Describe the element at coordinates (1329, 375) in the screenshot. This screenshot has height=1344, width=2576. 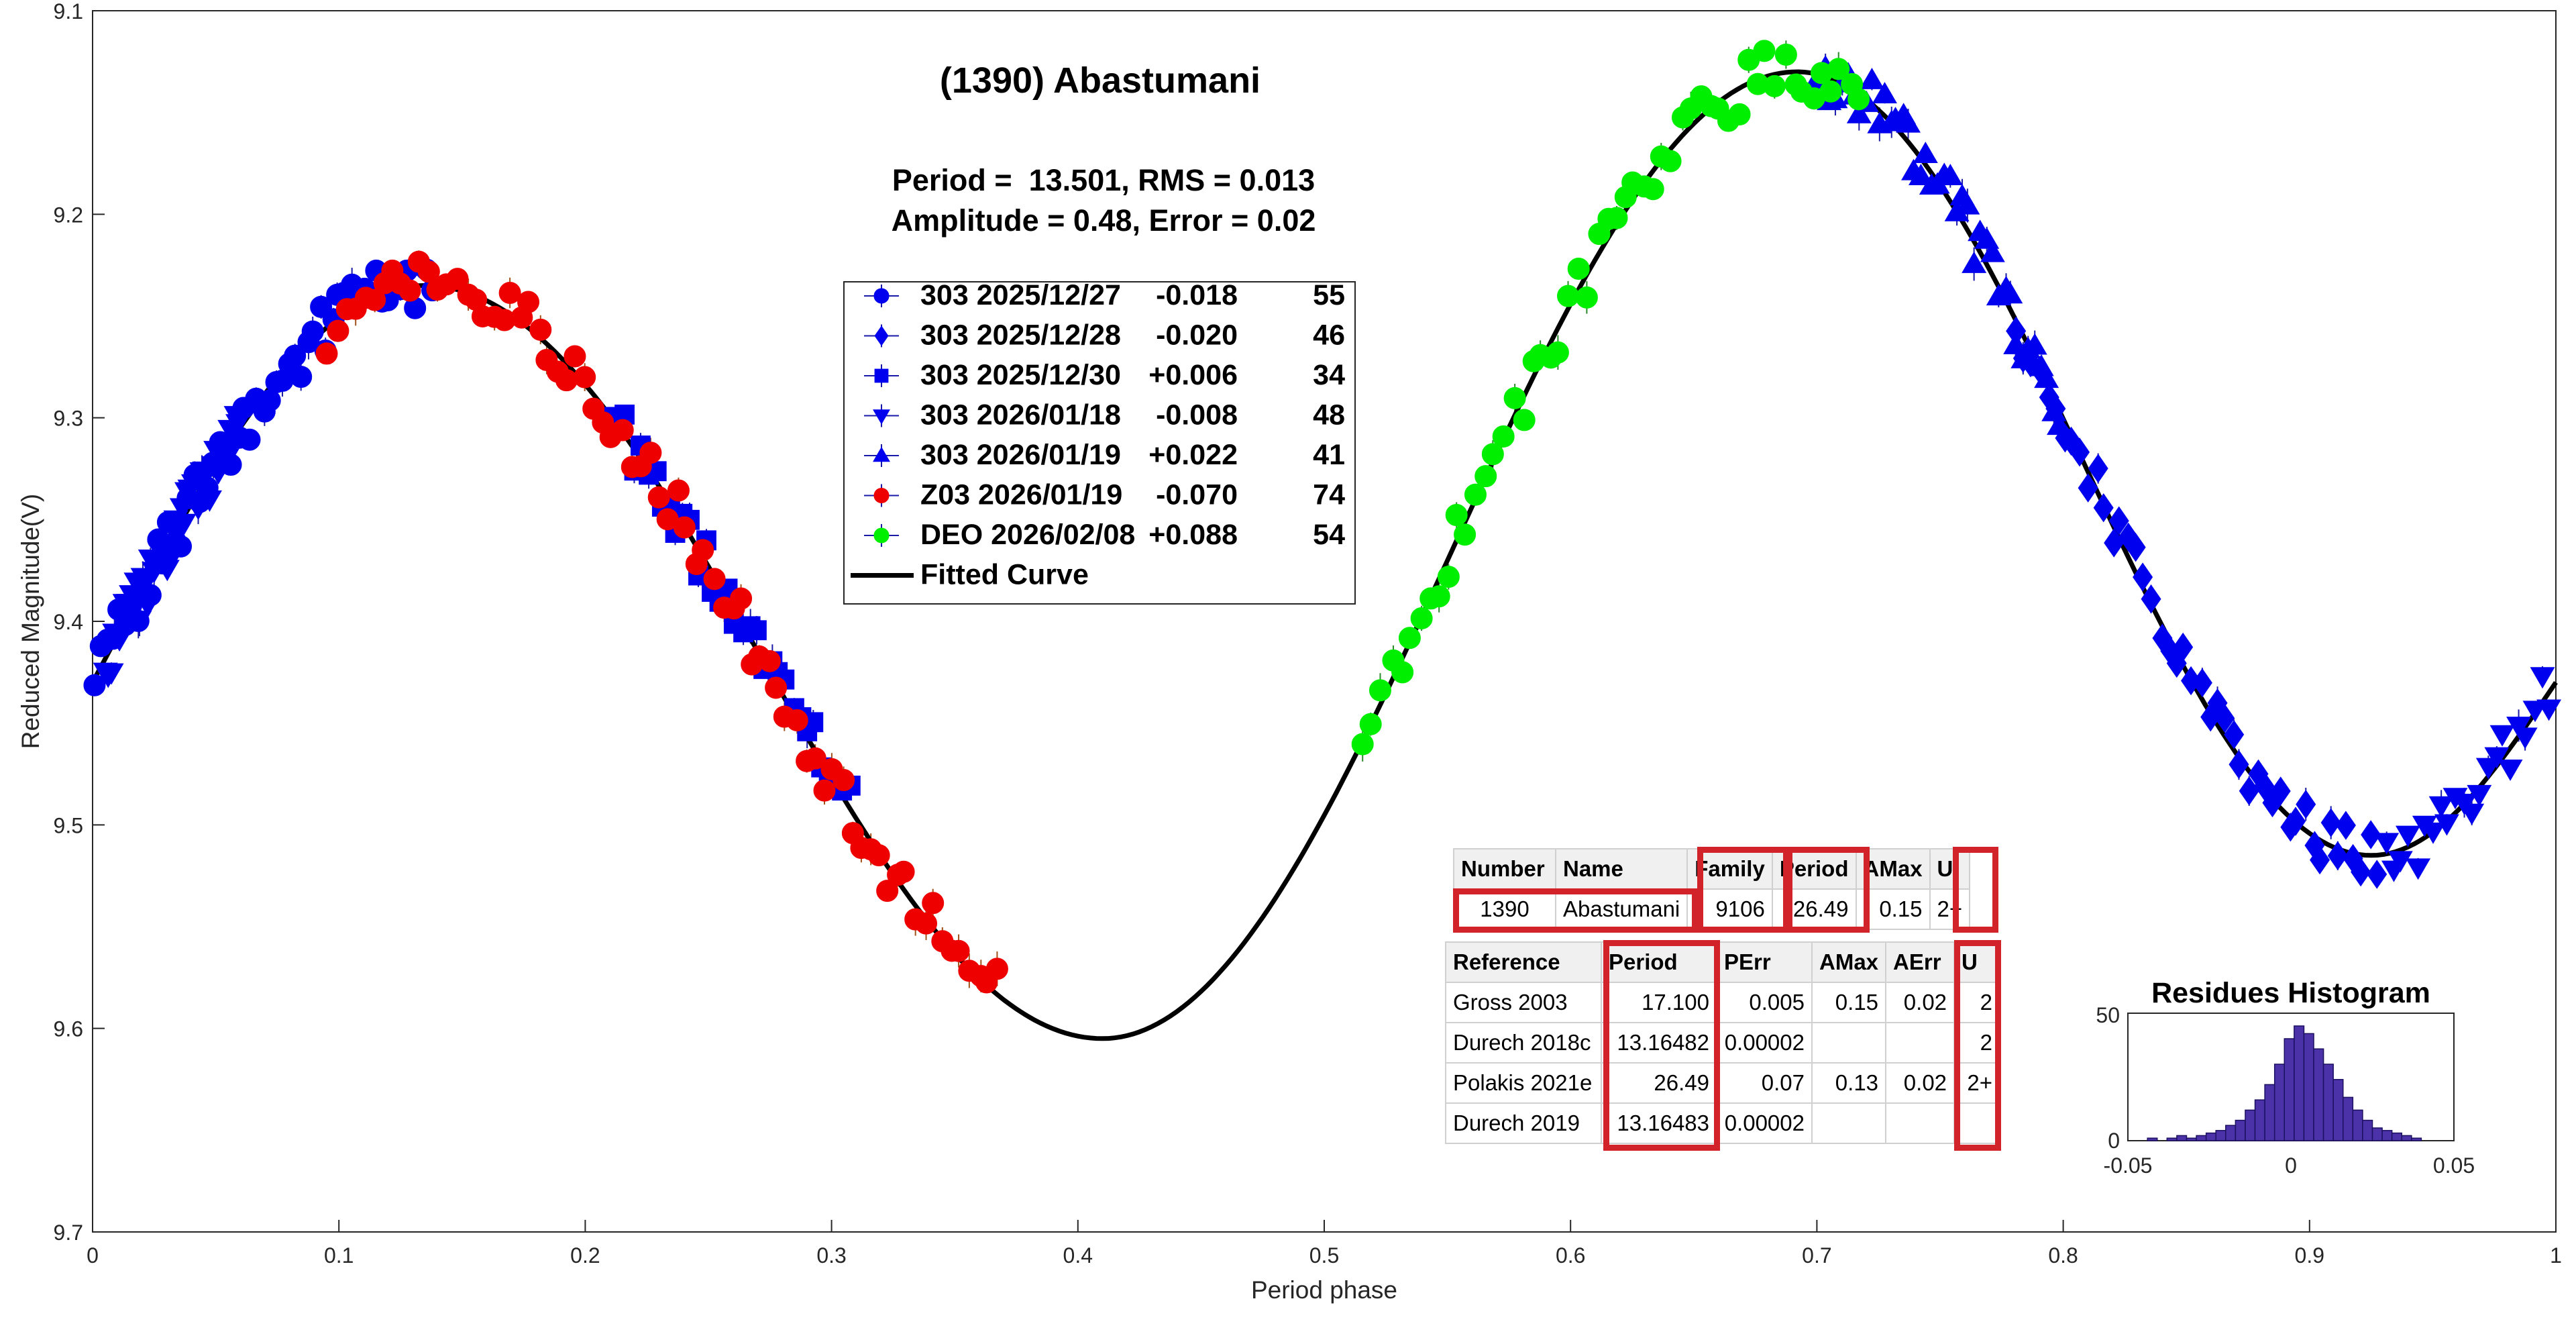
I see `legend-count: 34` at that location.